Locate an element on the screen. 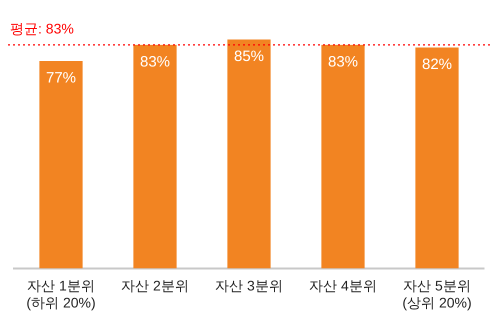 This screenshot has height=330, width=500. x-tick-label: 자산 2분위 is located at coordinates (155, 286).